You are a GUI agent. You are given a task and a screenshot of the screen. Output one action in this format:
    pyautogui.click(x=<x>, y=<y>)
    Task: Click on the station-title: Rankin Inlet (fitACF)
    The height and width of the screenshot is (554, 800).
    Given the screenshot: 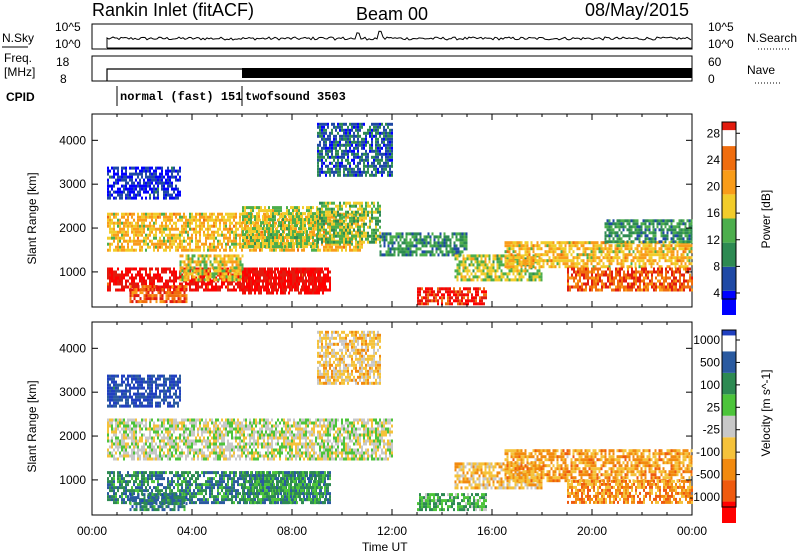 What is the action you would take?
    pyautogui.click(x=173, y=10)
    